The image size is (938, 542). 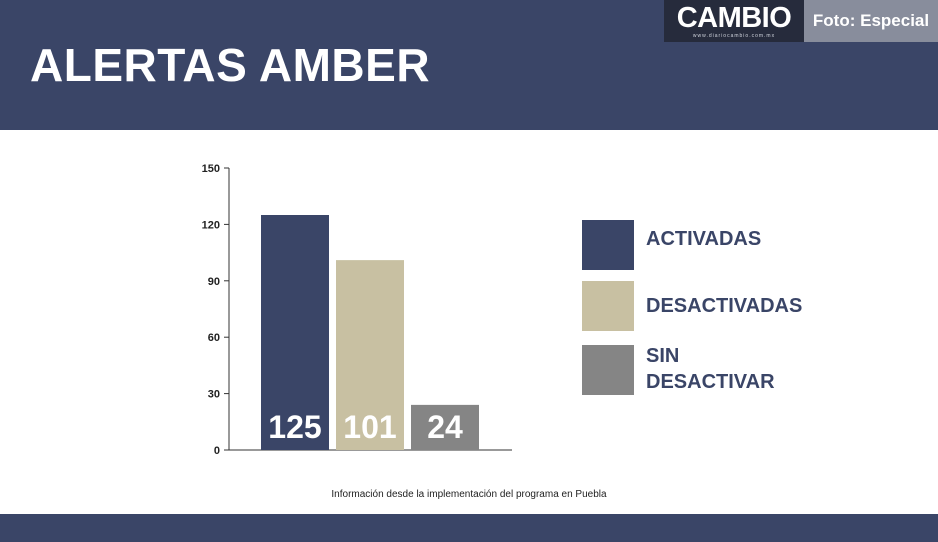 I want to click on brand-name: CAMBIO, so click(x=734, y=18).